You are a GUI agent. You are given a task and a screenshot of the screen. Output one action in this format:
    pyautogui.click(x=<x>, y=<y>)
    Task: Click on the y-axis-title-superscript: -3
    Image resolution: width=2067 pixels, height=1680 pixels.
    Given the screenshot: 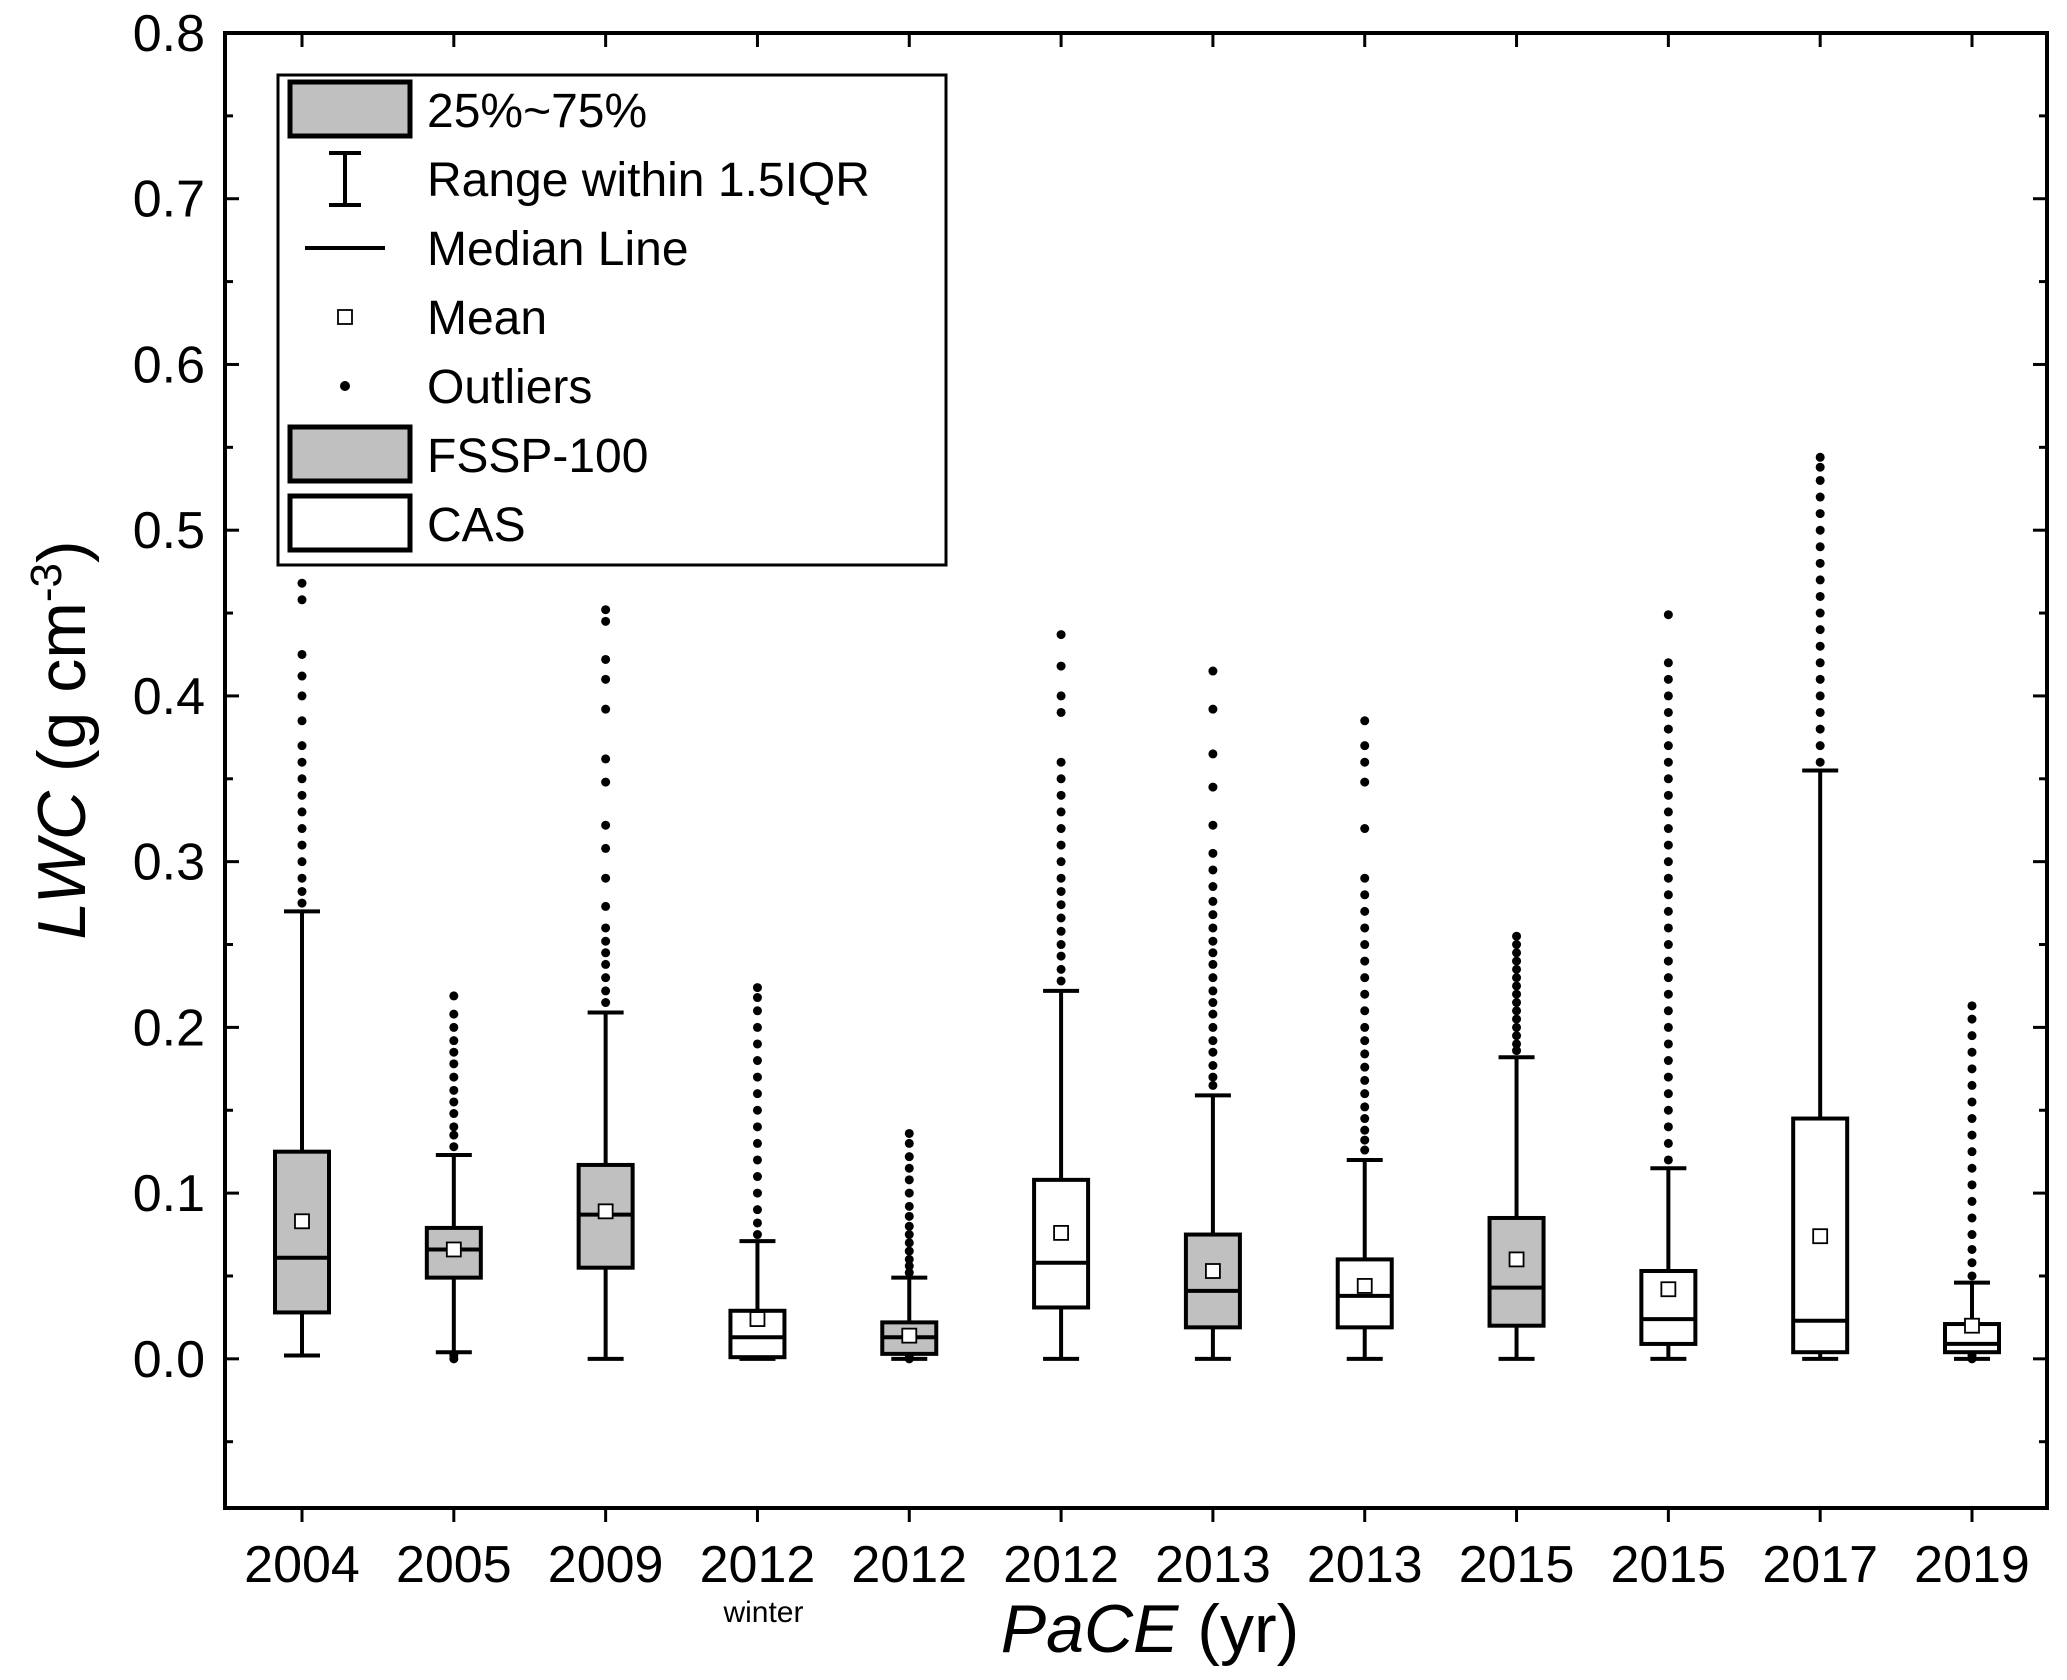 What is the action you would take?
    pyautogui.click(x=46, y=582)
    